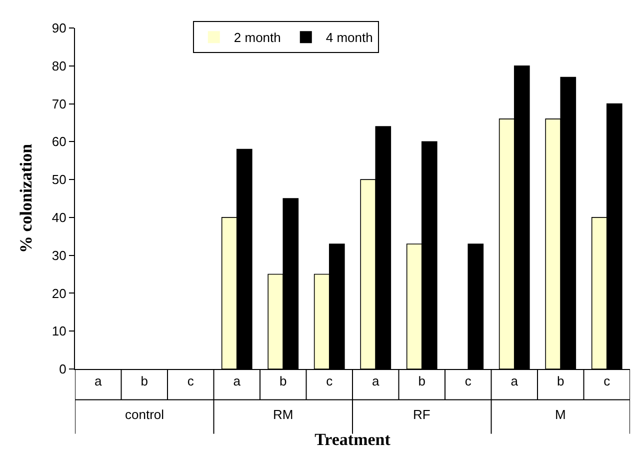 Image resolution: width=642 pixels, height=469 pixels. What do you see at coordinates (62, 369) in the screenshot?
I see `y-tick-label: 0` at bounding box center [62, 369].